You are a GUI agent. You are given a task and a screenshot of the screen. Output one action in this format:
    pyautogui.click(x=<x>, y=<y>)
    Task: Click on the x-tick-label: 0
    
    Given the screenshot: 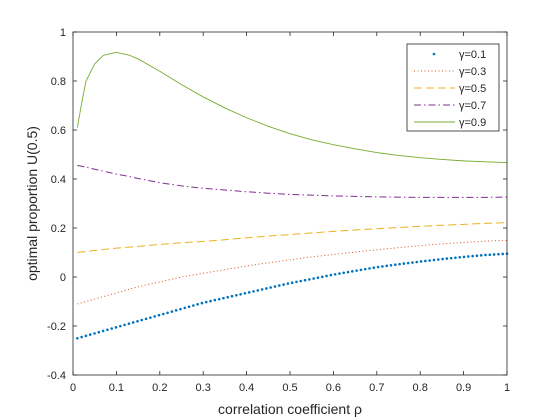 What is the action you would take?
    pyautogui.click(x=73, y=388)
    